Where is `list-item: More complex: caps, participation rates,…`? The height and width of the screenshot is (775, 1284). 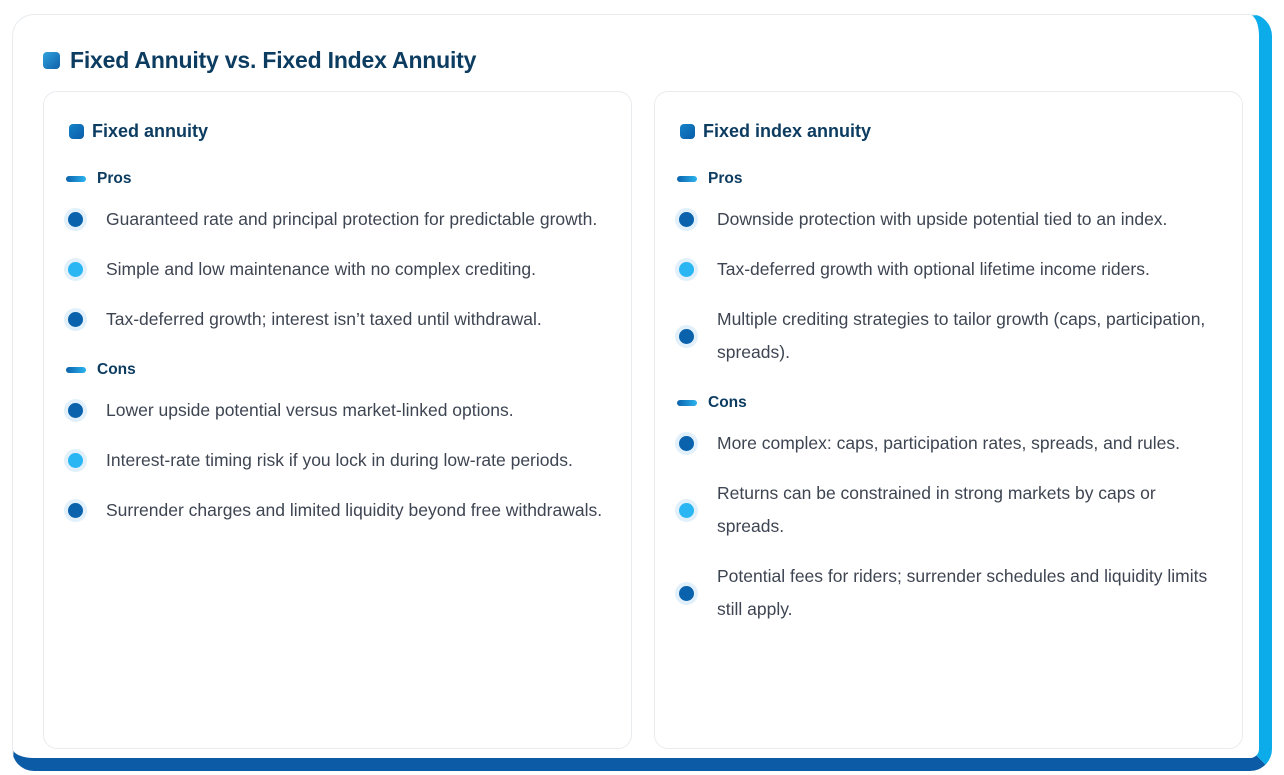 list-item: More complex: caps, participation rates,… is located at coordinates (945, 443).